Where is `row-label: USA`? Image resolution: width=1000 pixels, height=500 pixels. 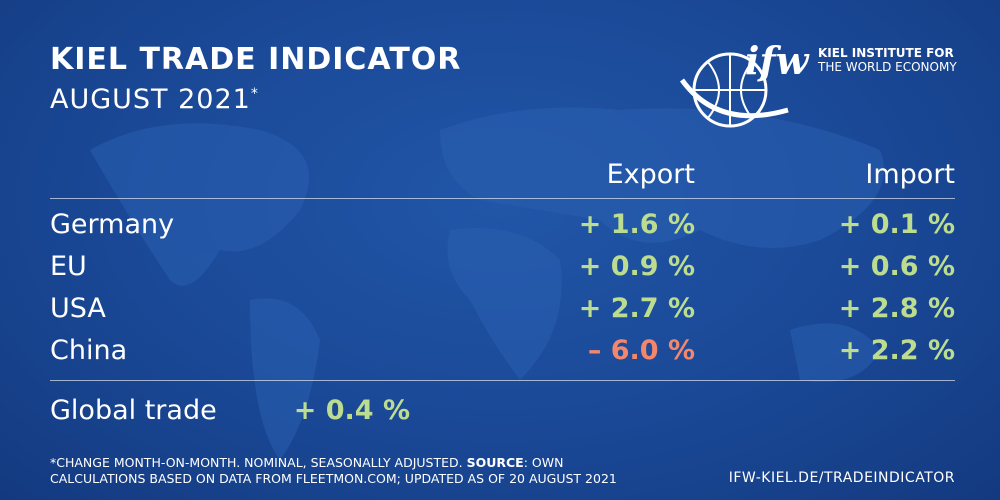 row-label: USA is located at coordinates (78, 308).